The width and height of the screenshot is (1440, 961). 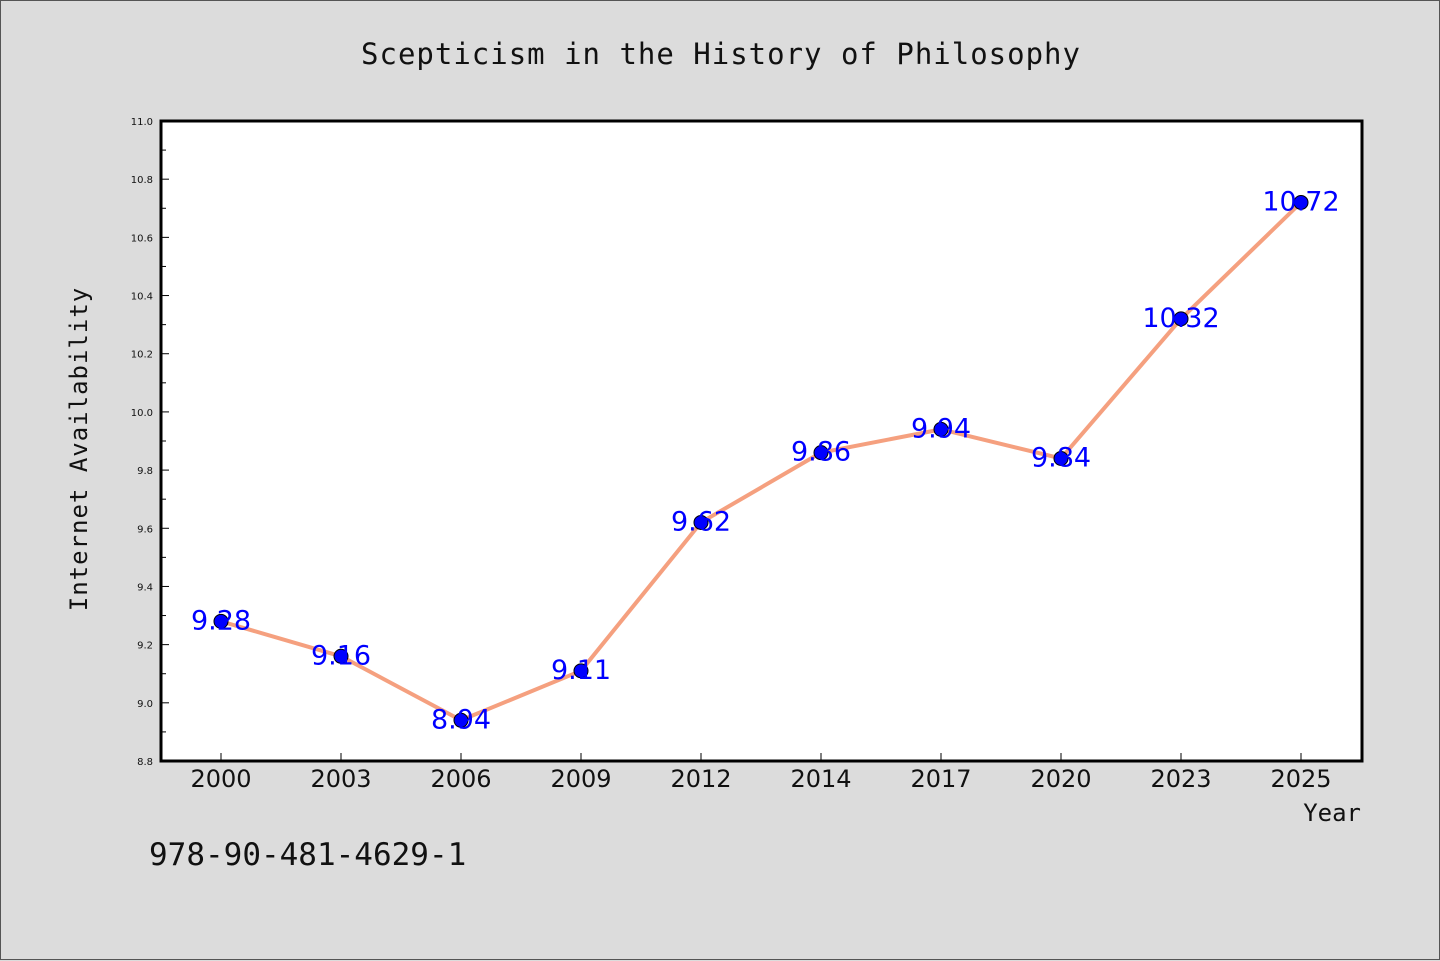 What do you see at coordinates (142, 180) in the screenshot?
I see `y-tick-label: 10.8` at bounding box center [142, 180].